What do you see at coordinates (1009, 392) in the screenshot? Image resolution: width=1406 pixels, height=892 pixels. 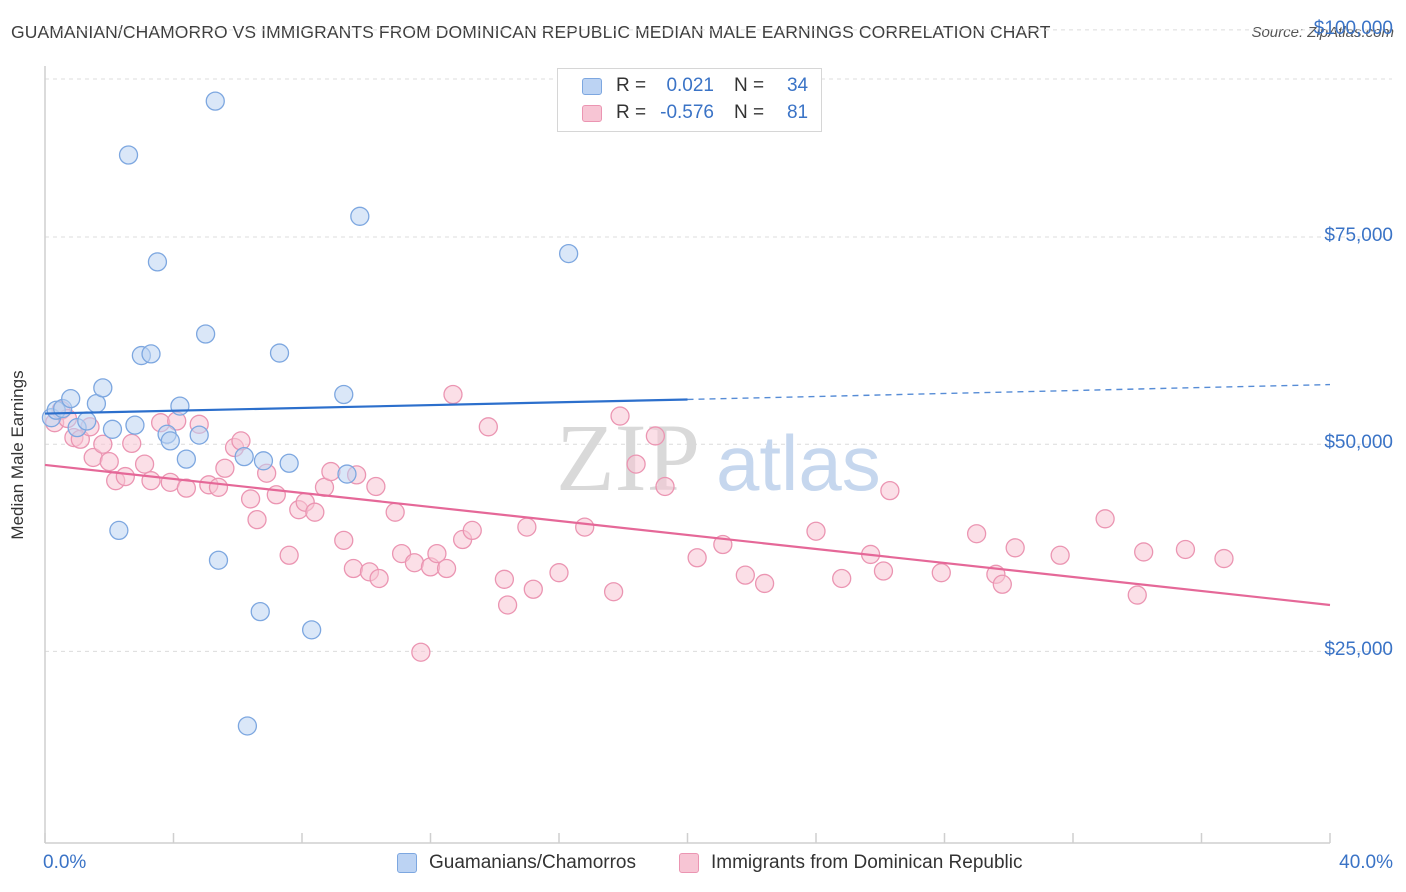 I see `trendline-guamanian-extension` at bounding box center [1009, 392].